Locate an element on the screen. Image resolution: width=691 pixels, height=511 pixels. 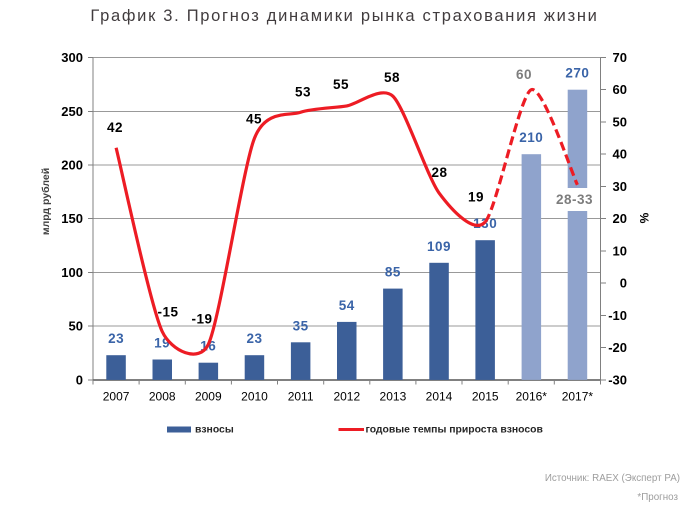
svg-text: 20 is located at coordinates (620, 218).